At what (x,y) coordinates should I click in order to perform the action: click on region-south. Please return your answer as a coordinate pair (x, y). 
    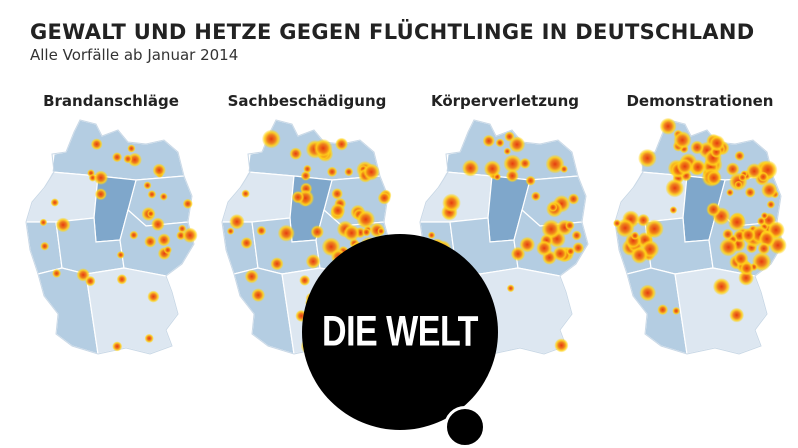
    Looking at the image, I should click on (132, 311).